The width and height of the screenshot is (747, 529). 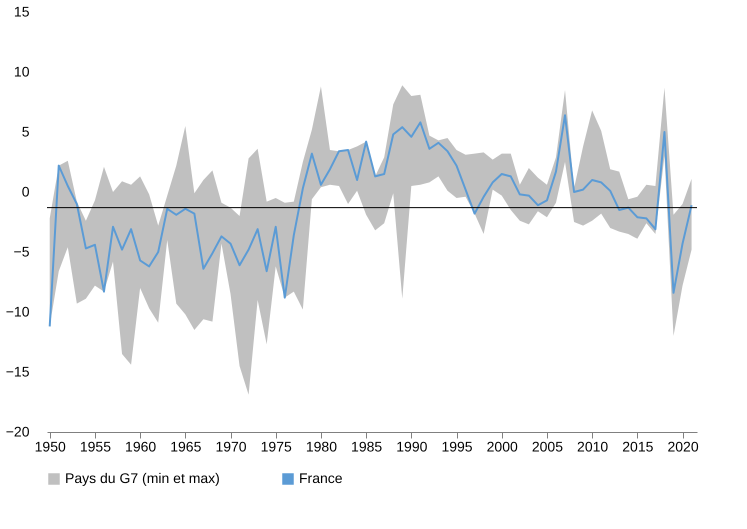 I want to click on x-tick-label: 2005, so click(x=548, y=446).